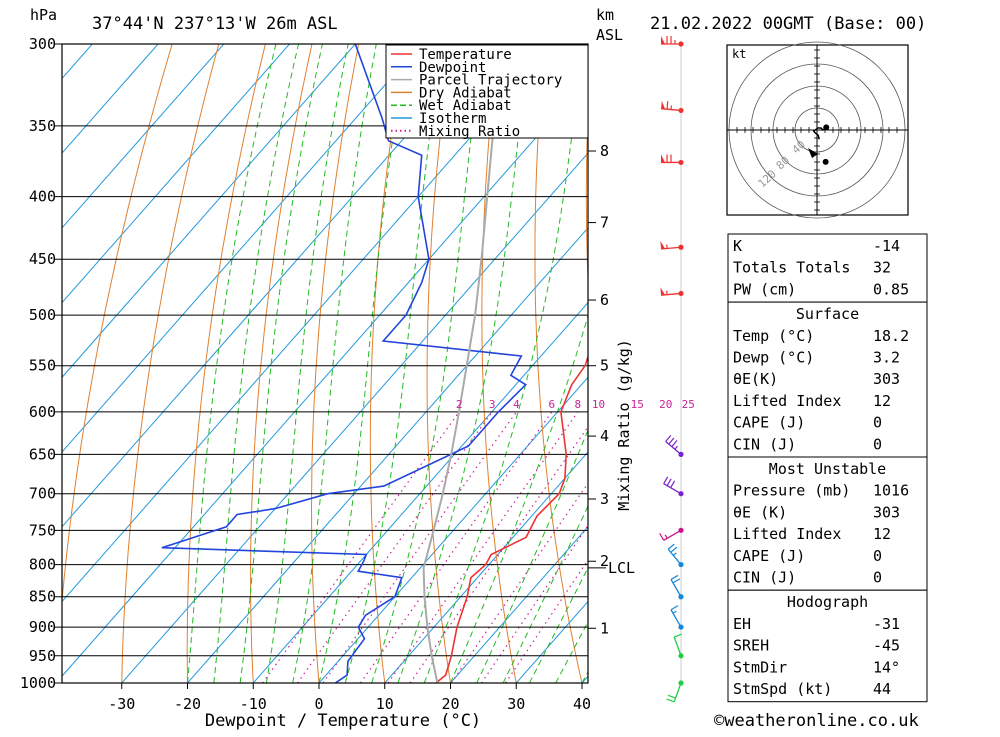 This screenshot has width=1000, height=737. Describe the element at coordinates (760, 512) in the screenshot. I see `indices-row-label: θE (K)` at that location.